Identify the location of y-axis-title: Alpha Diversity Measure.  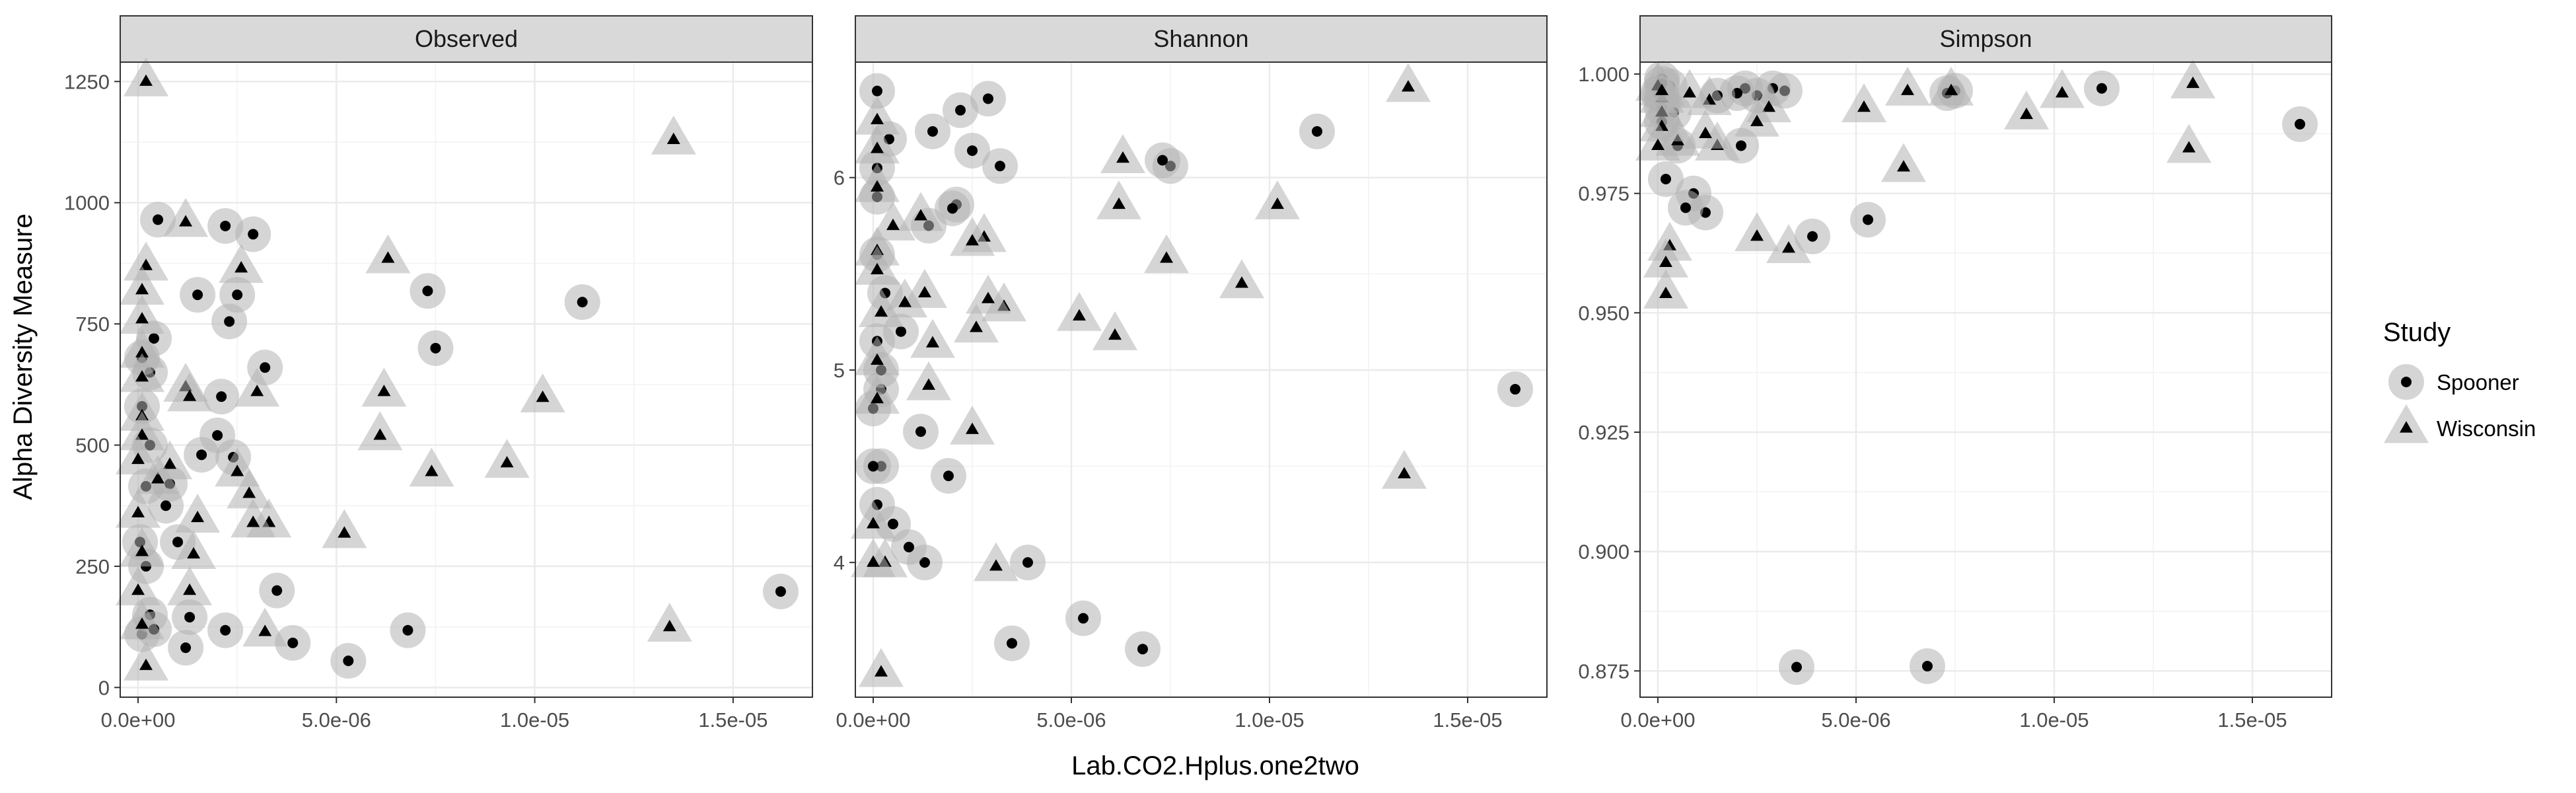
(24, 357).